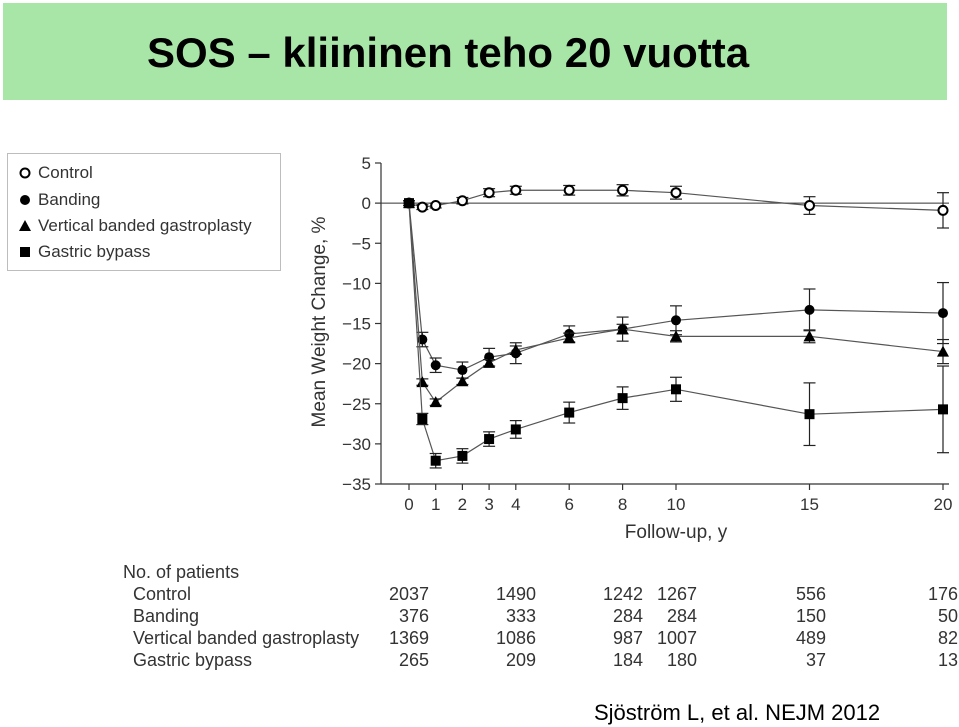 Image resolution: width=959 pixels, height=727 pixels. What do you see at coordinates (408, 504) in the screenshot?
I see `x-tick-label: 0` at bounding box center [408, 504].